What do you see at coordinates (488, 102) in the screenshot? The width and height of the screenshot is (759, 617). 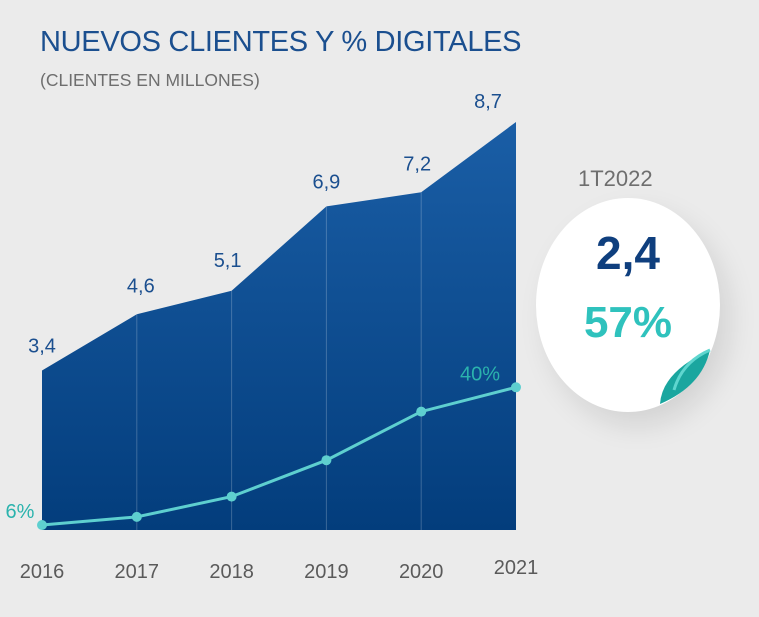 I see `clients-value-label: 8,7` at bounding box center [488, 102].